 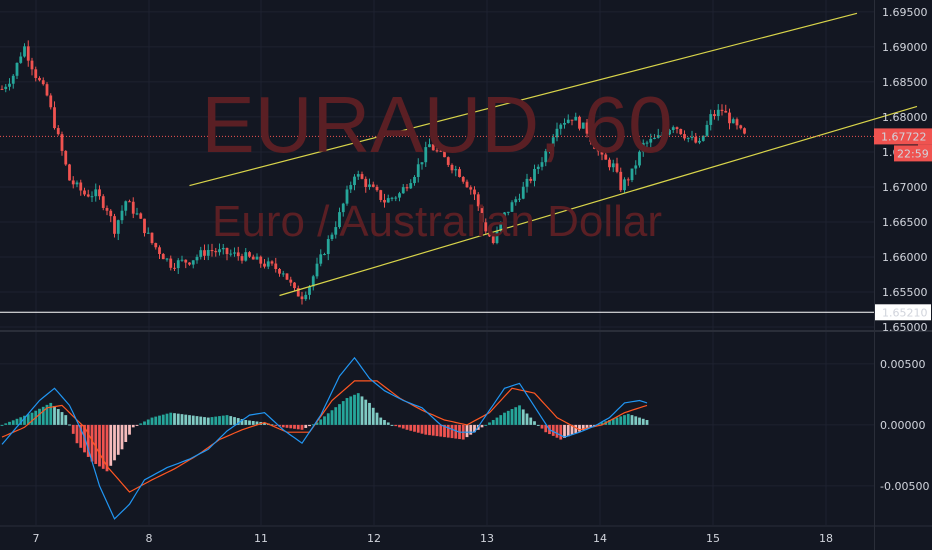 What do you see at coordinates (903, 364) in the screenshot?
I see `macd-tick-label: 0.00500` at bounding box center [903, 364].